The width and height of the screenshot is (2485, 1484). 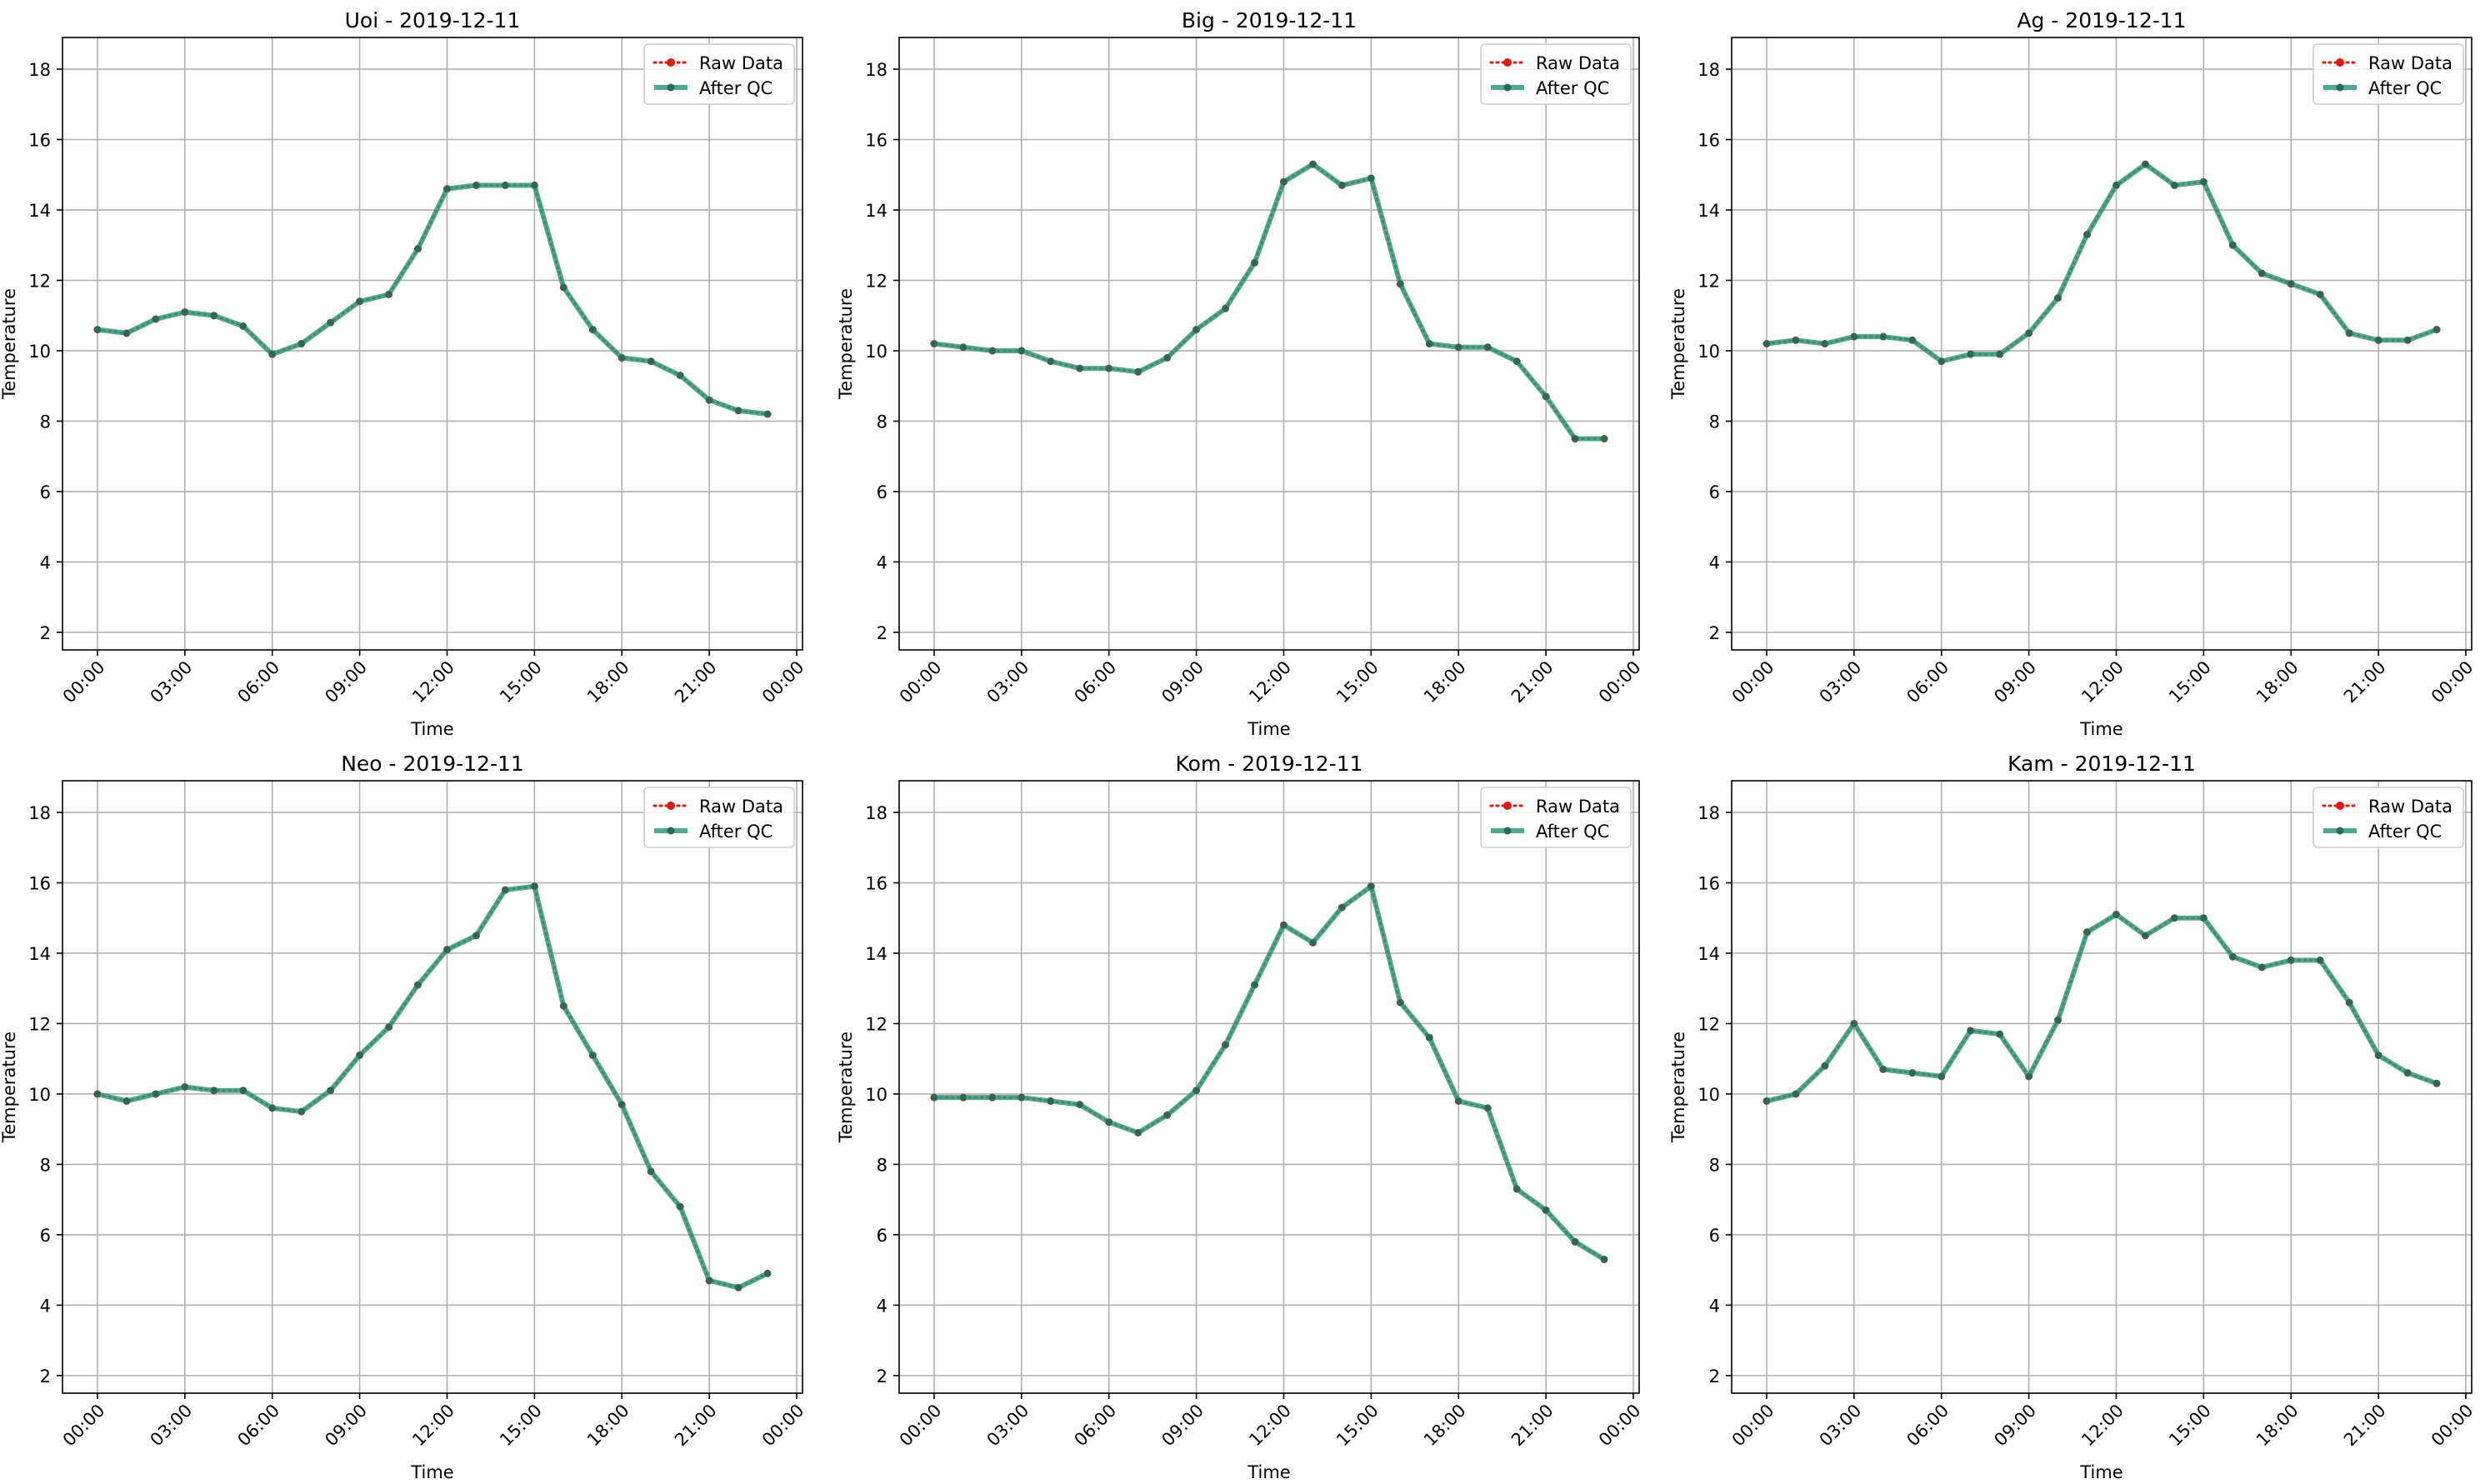 What do you see at coordinates (2101, 20) in the screenshot?
I see `chart-title: Ag - 2019-12-11` at bounding box center [2101, 20].